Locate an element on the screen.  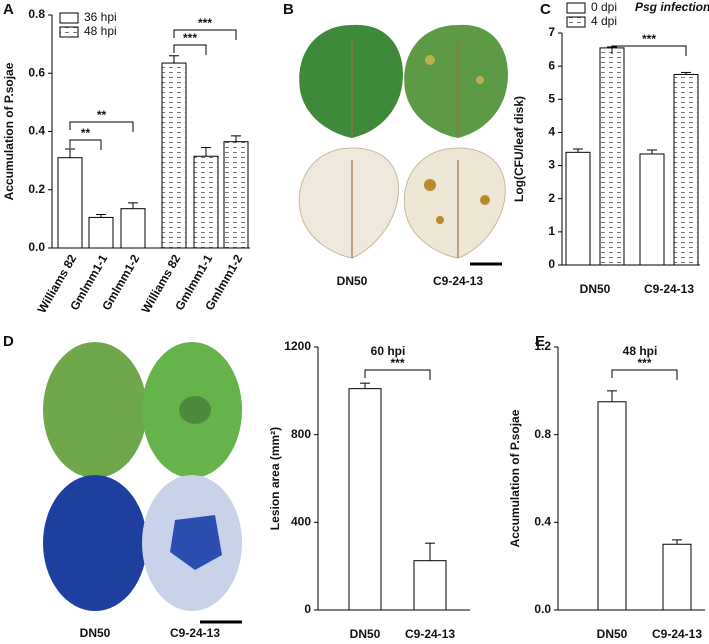
y-tick-label: 7 is located at coordinates (551, 32).